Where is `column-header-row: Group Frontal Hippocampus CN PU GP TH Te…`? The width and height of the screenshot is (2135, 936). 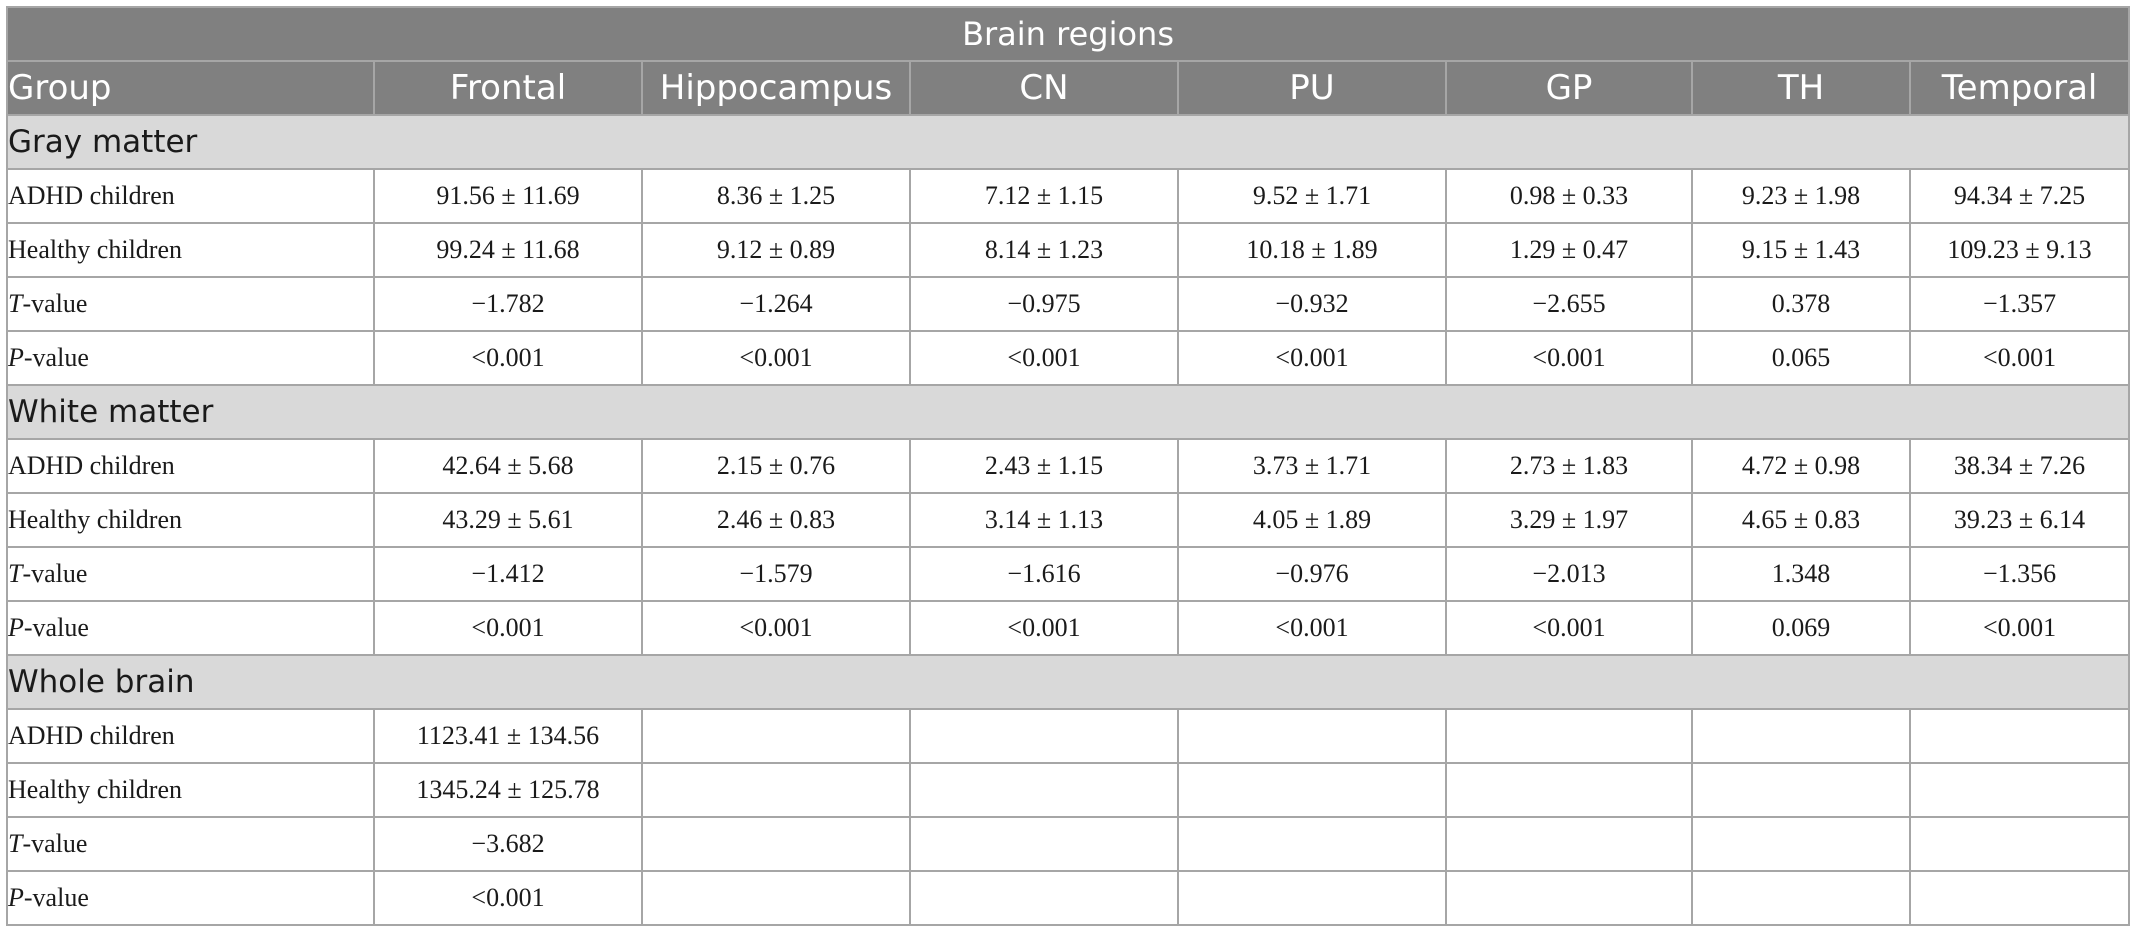
column-header-row: Group Frontal Hippocampus CN PU GP TH Te… is located at coordinates (1068, 88).